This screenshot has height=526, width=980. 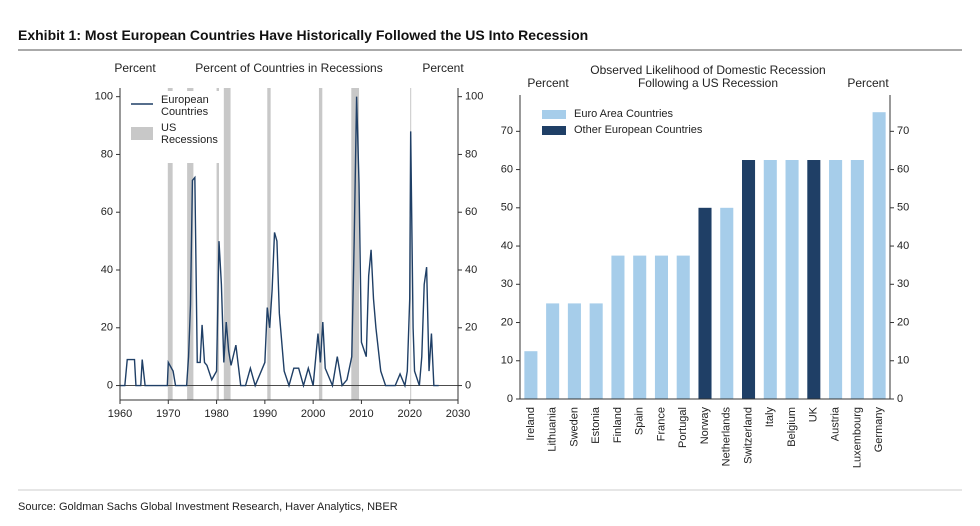 I want to click on y-tick-label: 80, so click(x=107, y=154).